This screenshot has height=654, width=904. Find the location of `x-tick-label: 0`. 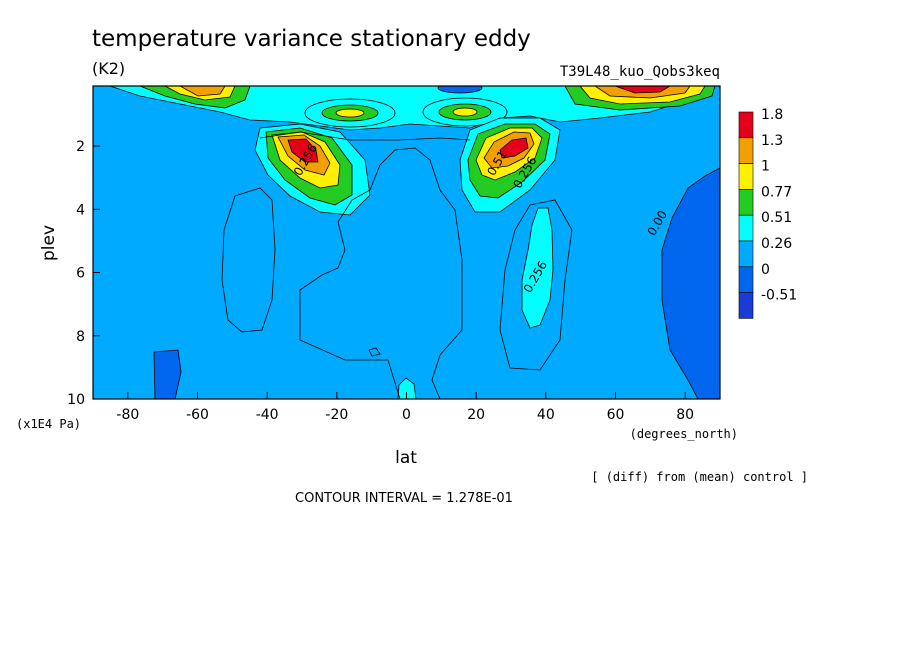

x-tick-label: 0 is located at coordinates (406, 415).